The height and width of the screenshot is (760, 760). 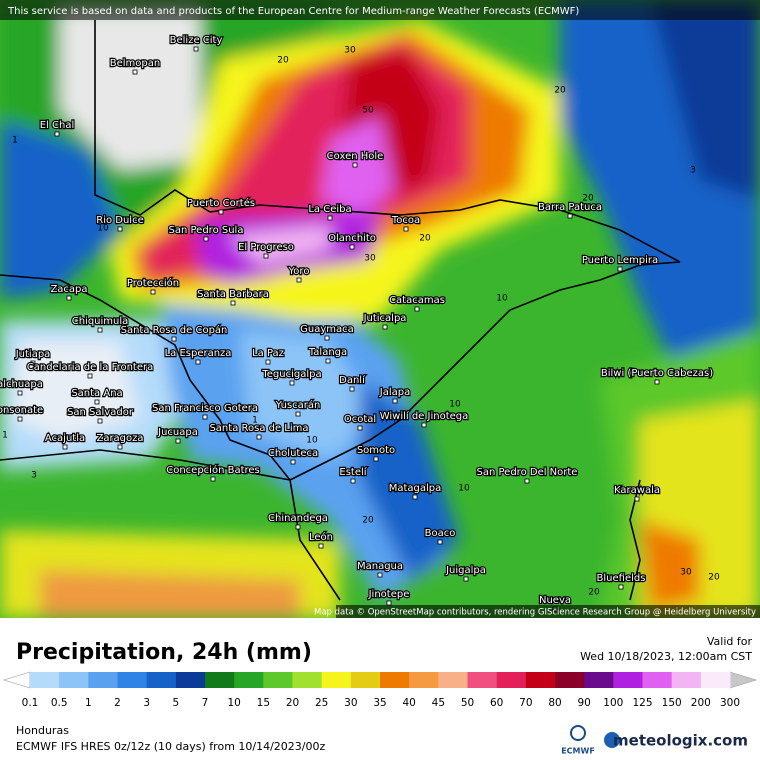 I want to click on city-label: Santa Rosa de Copán, so click(x=174, y=330).